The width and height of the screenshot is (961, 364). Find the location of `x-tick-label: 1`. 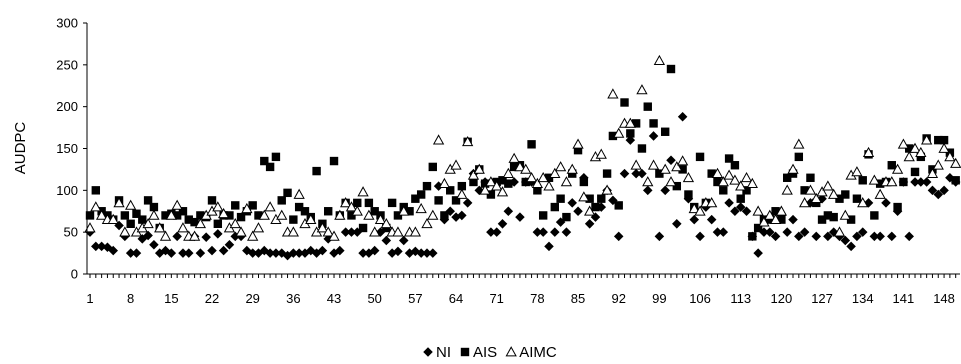

x-tick-label: 1 is located at coordinates (89, 298).